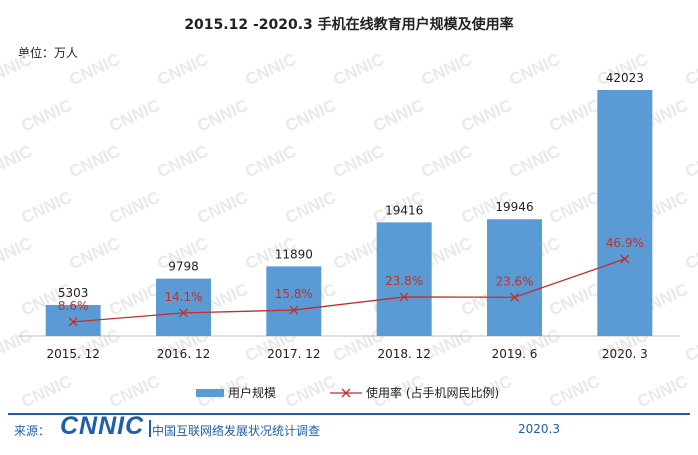  Describe the element at coordinates (625, 78) in the screenshot. I see `bar-value-label: 42023` at that location.